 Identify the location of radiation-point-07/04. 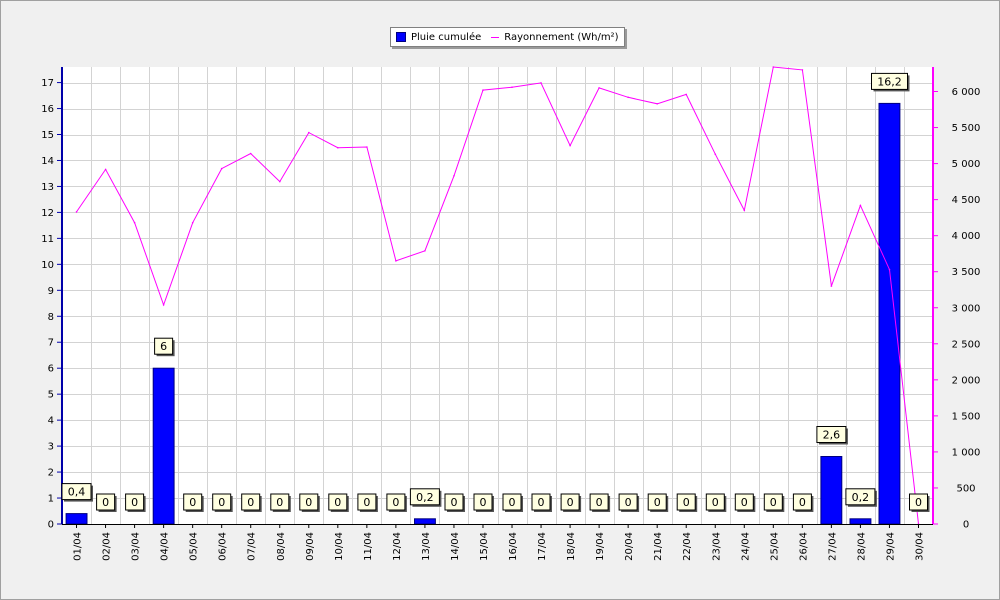
(250, 153).